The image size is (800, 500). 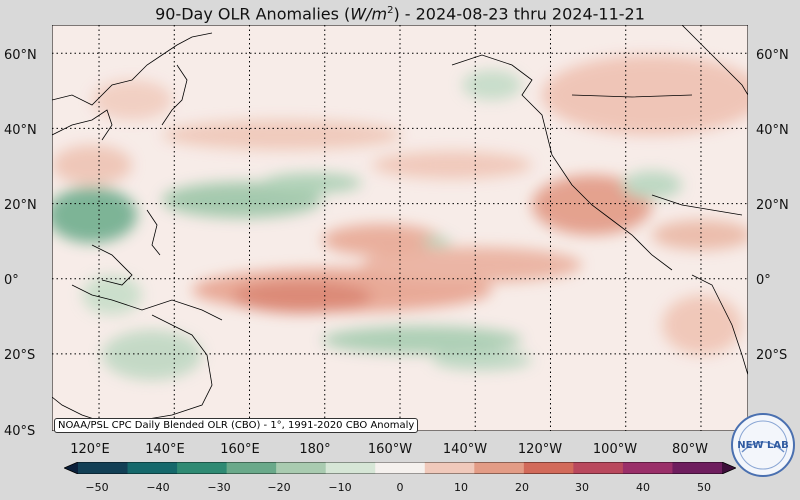 I want to click on colorbar, so click(x=400, y=468).